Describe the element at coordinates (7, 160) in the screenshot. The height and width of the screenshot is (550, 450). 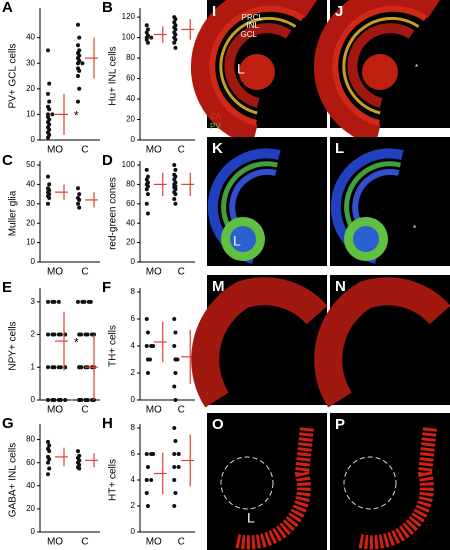
I see `panel-letter: C` at that location.